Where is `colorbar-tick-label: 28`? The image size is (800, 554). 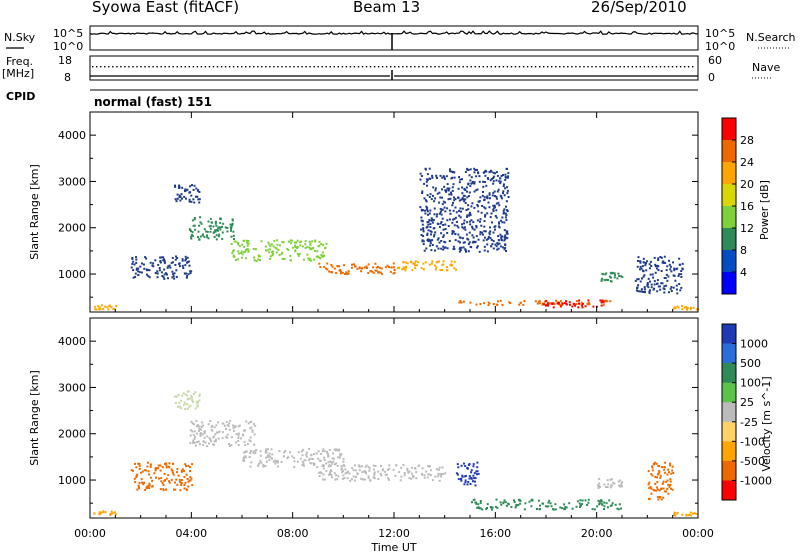 colorbar-tick-label: 28 is located at coordinates (747, 140).